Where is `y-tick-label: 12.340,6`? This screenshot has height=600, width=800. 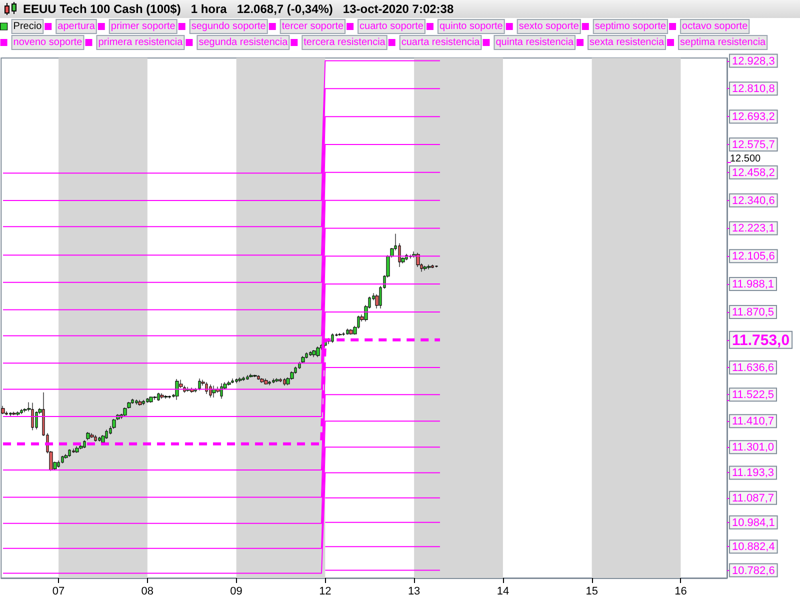 y-tick-label: 12.340,6 is located at coordinates (753, 200).